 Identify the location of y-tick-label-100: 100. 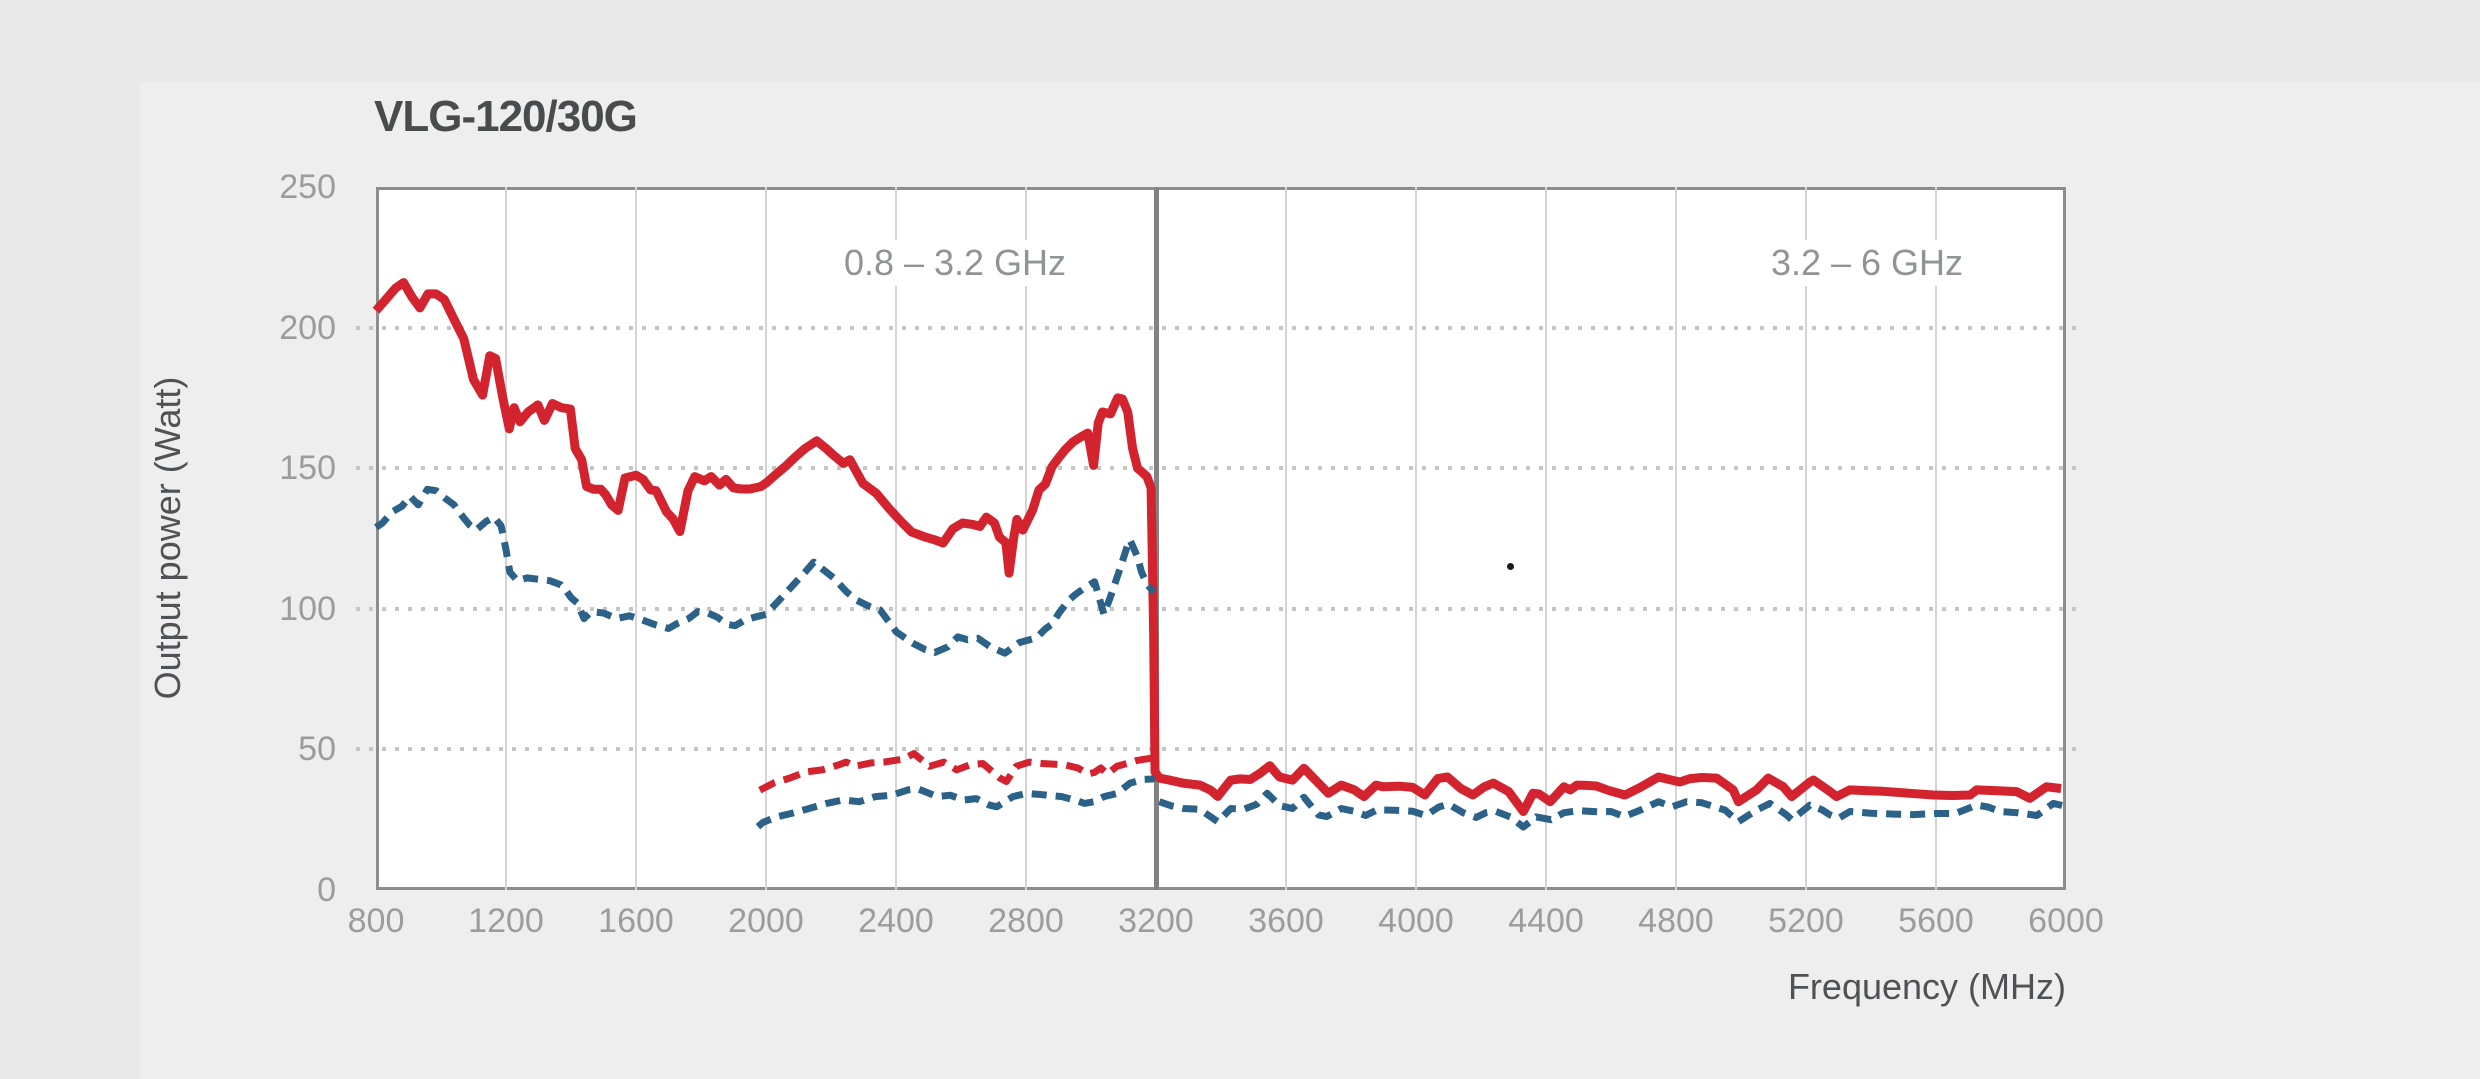
(307, 608).